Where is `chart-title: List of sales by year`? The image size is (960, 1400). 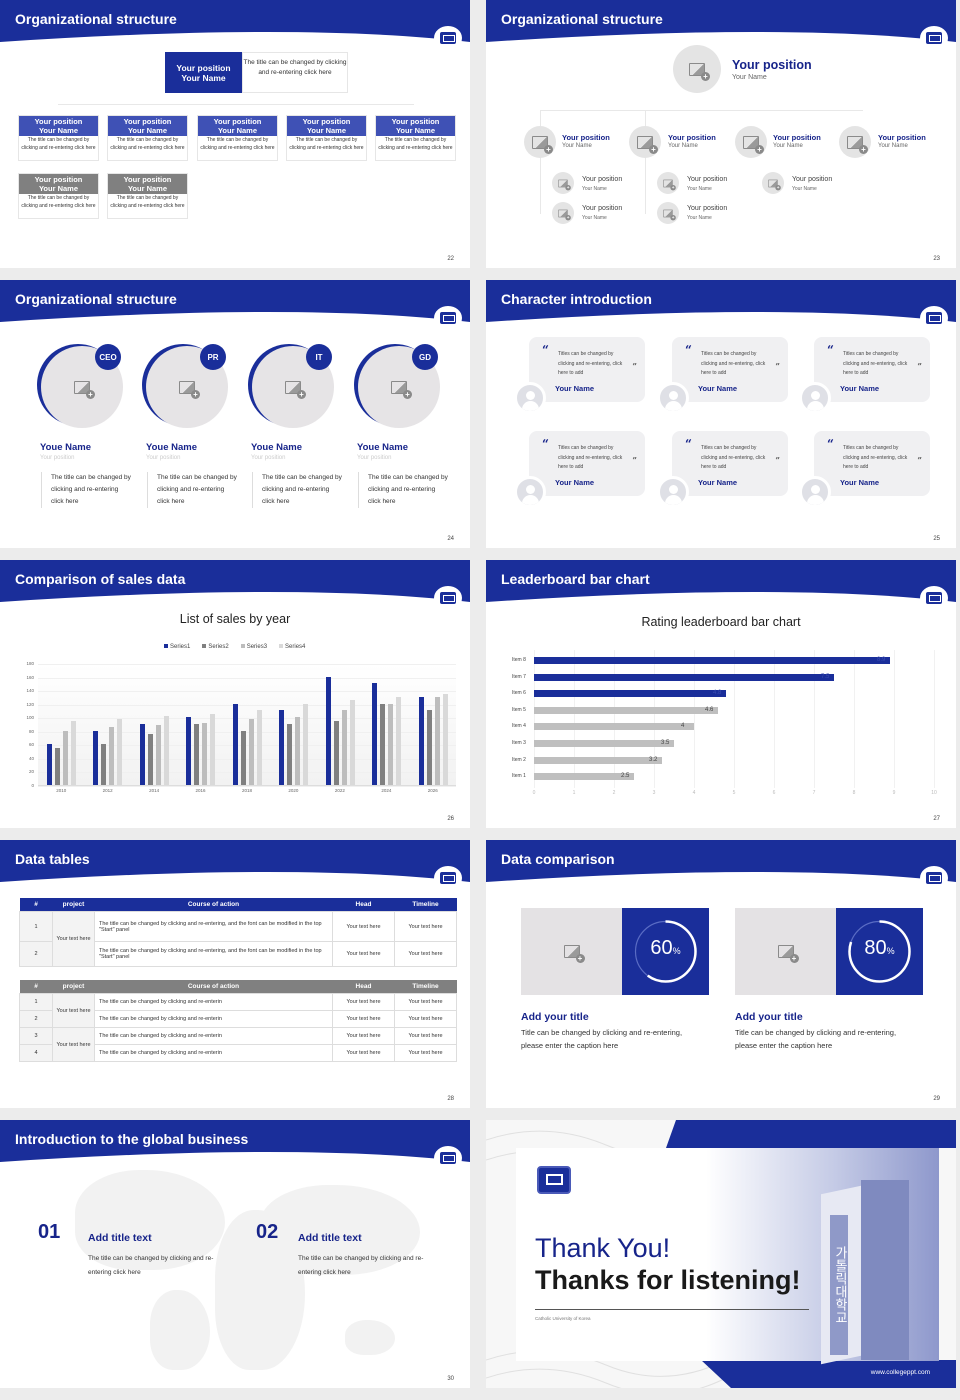 chart-title: List of sales by year is located at coordinates (235, 619).